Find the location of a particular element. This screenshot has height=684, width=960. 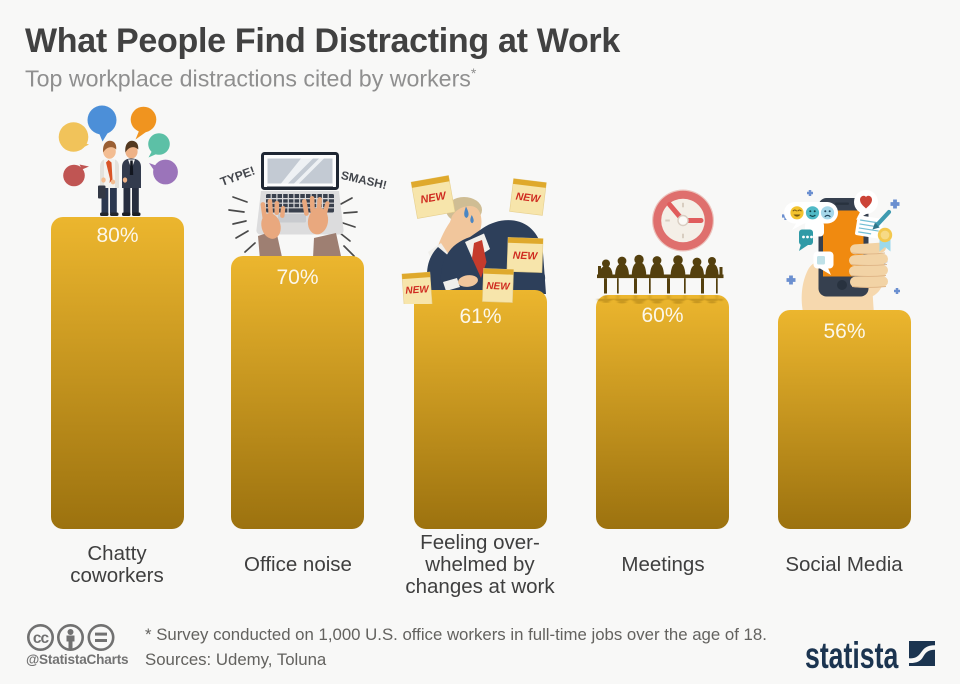

svg-text: SMASH! is located at coordinates (364, 180).